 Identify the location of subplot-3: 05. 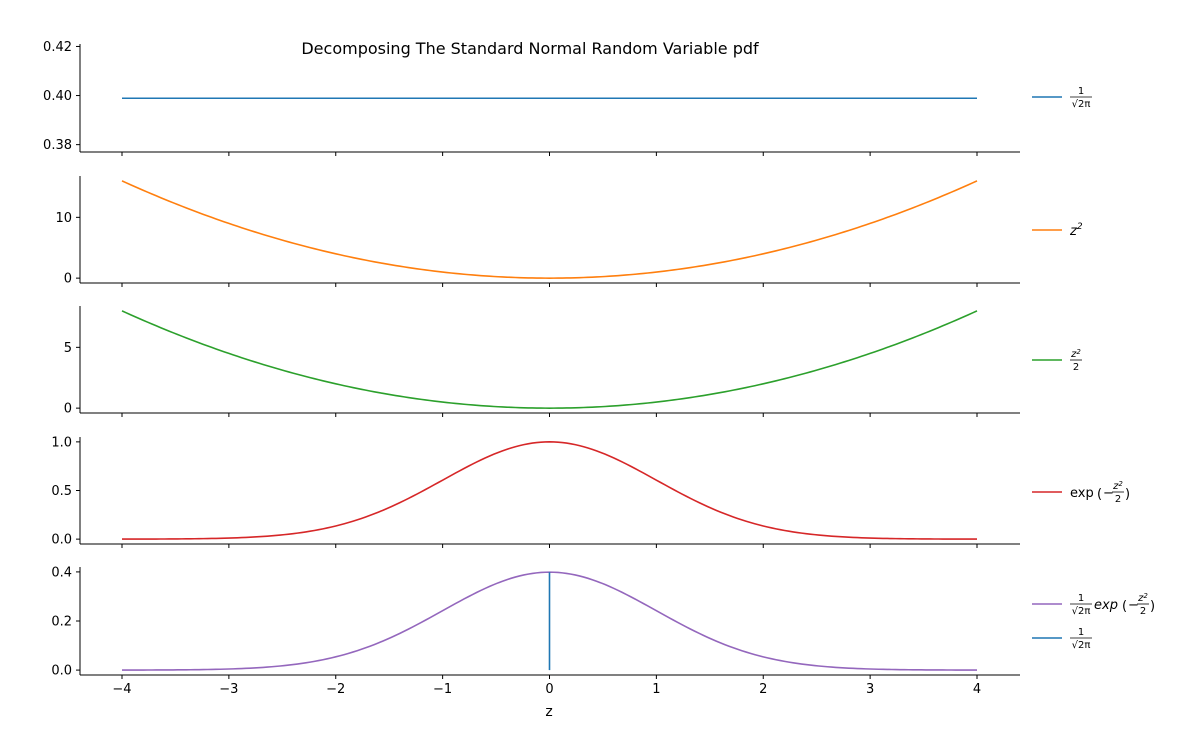
(542, 361).